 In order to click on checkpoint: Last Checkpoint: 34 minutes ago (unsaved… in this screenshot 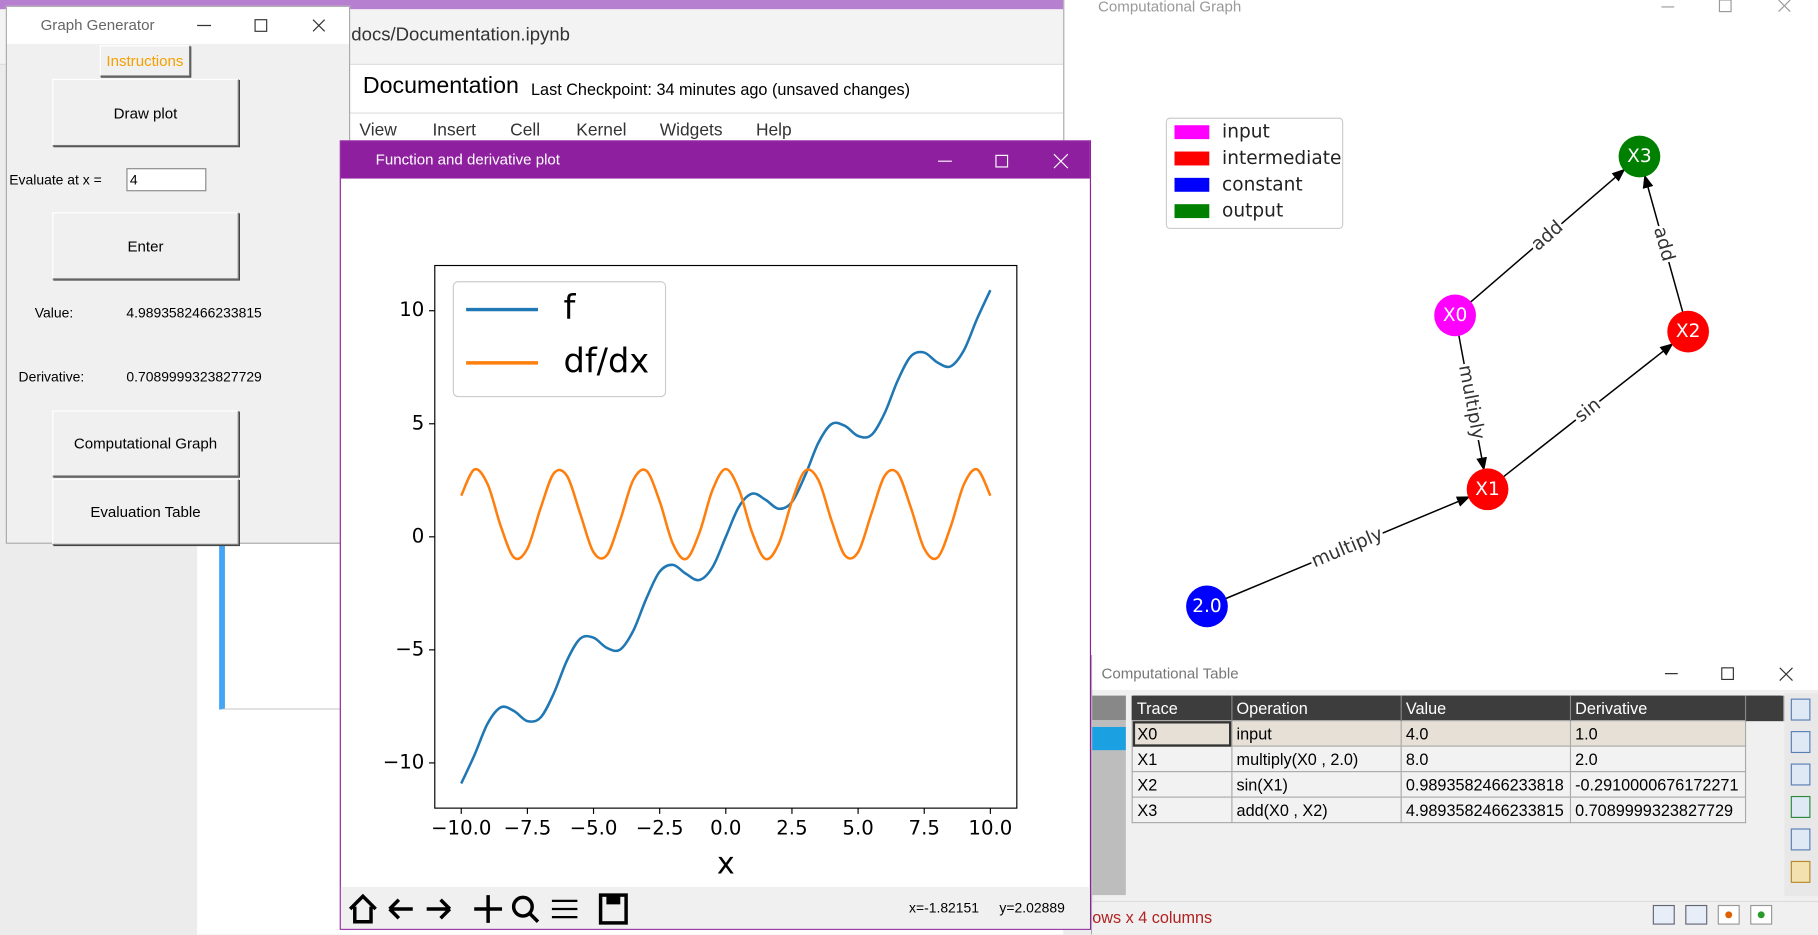, I will do `click(721, 89)`.